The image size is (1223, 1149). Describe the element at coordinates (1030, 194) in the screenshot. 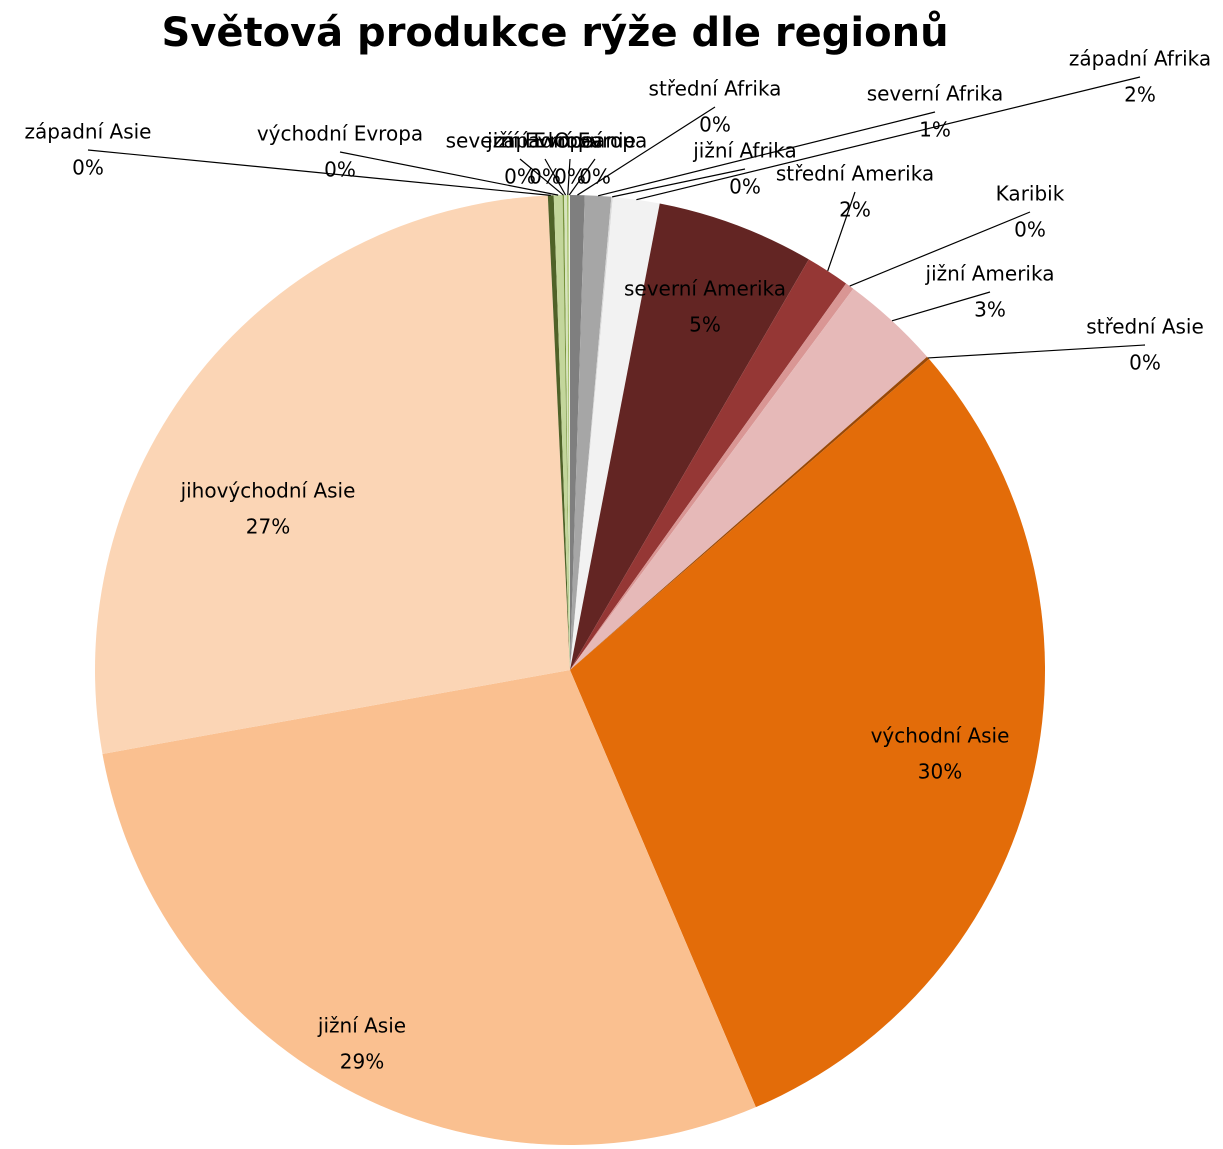

I see `slice-label: Karibik` at that location.